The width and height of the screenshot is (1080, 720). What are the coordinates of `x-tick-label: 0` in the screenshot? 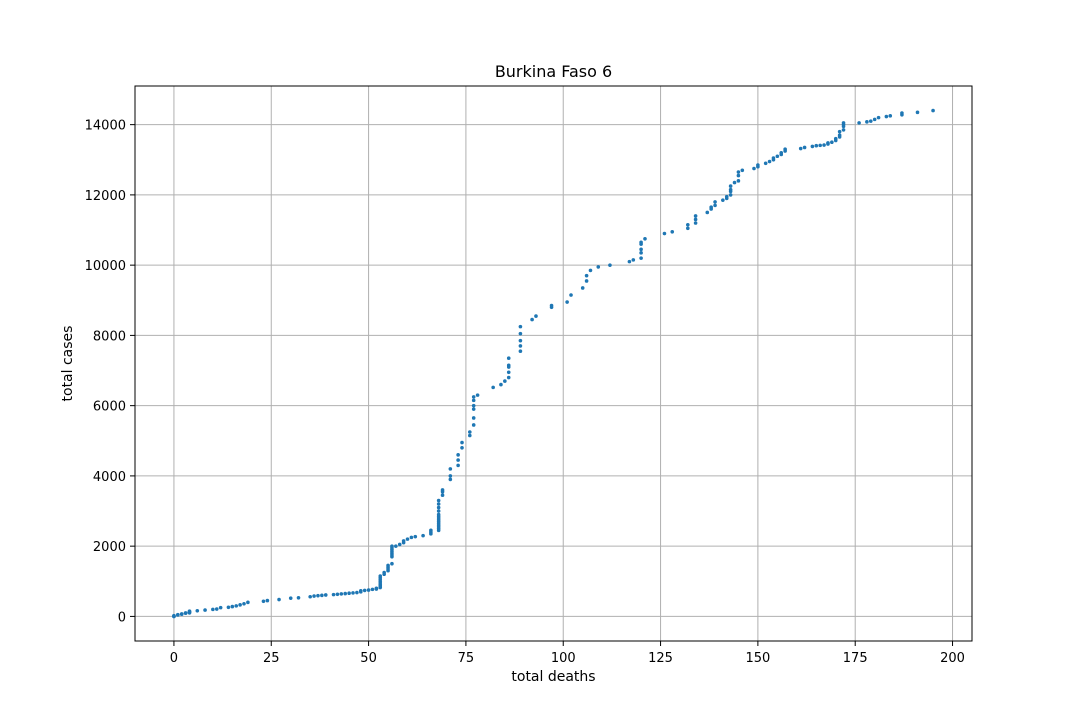 It's located at (174, 658).